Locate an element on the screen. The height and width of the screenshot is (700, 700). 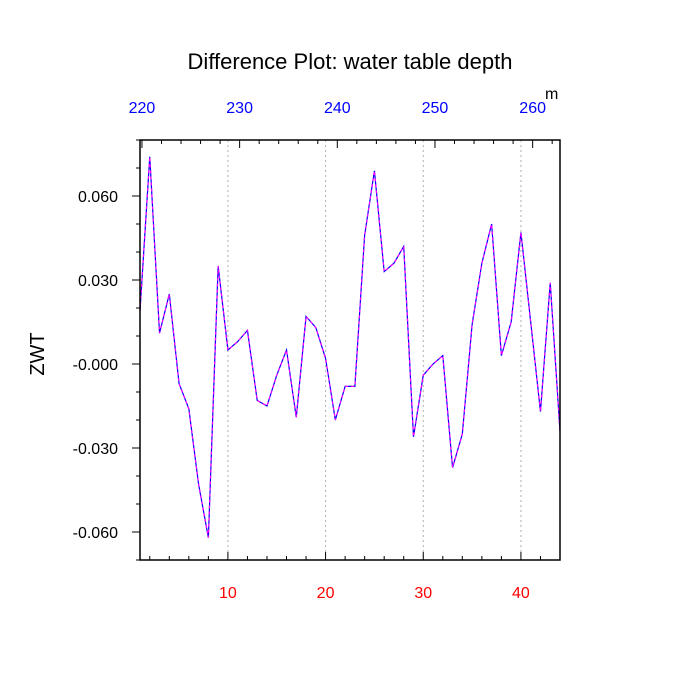
chart-title: Difference Plot: water table depth is located at coordinates (350, 61).